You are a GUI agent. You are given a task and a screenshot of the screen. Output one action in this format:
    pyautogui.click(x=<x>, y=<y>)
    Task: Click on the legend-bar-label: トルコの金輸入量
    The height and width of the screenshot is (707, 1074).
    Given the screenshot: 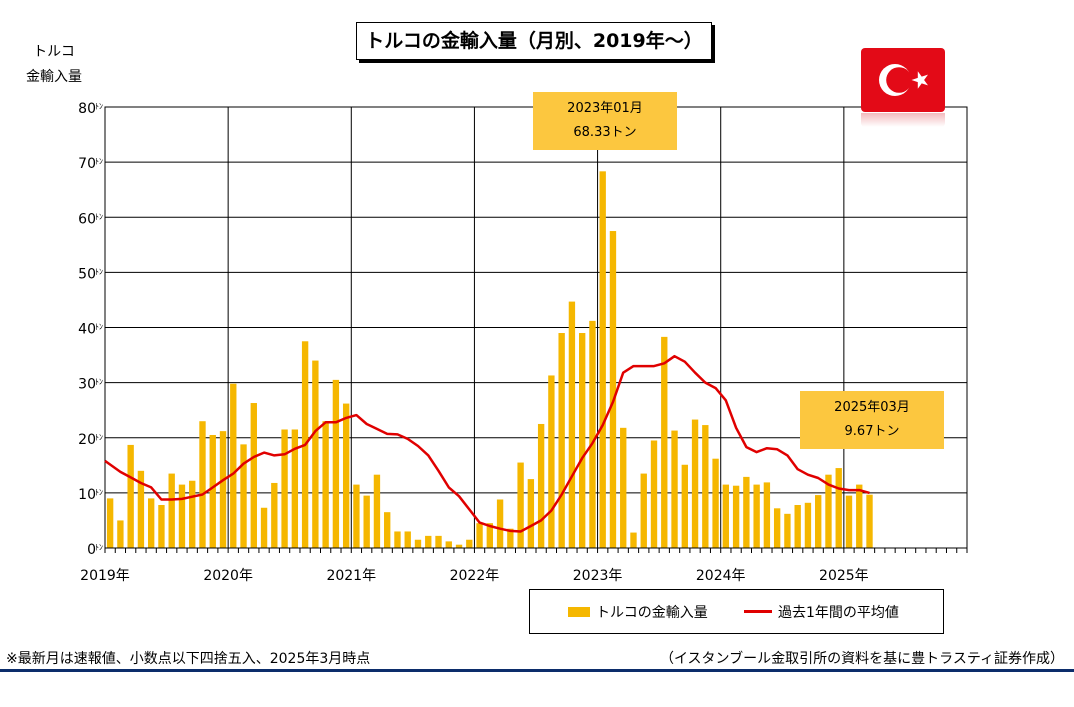 What is the action you would take?
    pyautogui.click(x=652, y=612)
    